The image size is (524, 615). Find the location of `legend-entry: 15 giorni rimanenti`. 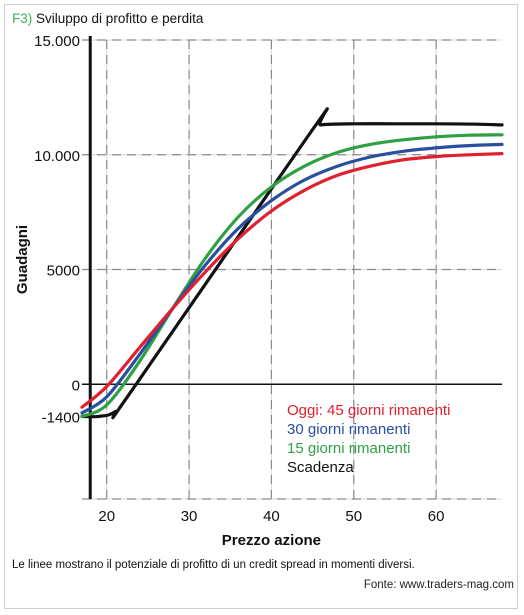

legend-entry: 15 giorni rimanenti is located at coordinates (348, 448).